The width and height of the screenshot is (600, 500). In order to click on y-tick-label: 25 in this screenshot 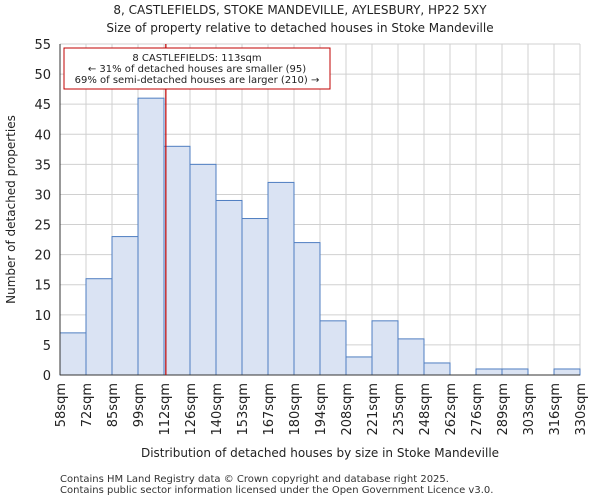, I will do `click(42, 226)`.